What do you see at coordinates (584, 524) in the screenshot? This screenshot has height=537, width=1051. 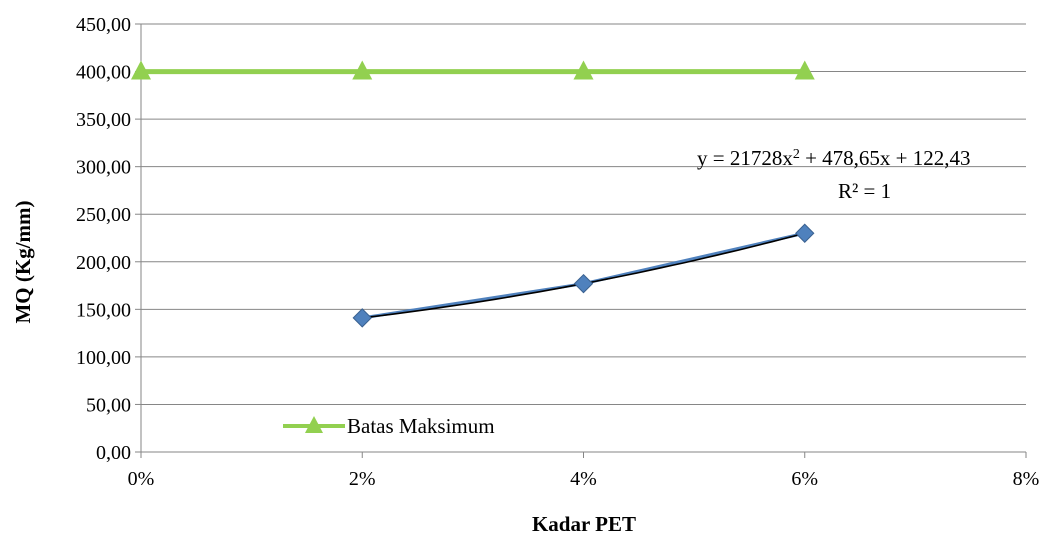 I see `x-axis-title: Kadar PET` at bounding box center [584, 524].